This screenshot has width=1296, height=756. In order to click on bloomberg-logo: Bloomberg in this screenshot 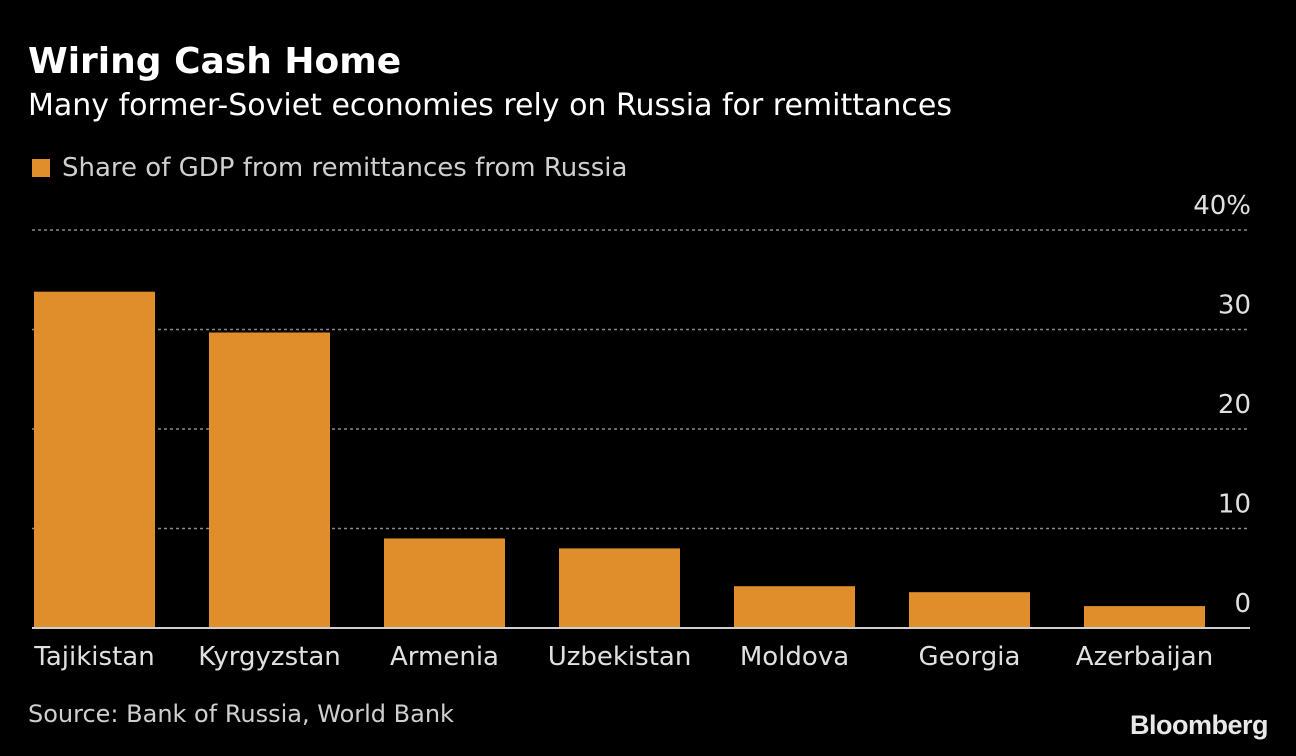, I will do `click(1199, 725)`.